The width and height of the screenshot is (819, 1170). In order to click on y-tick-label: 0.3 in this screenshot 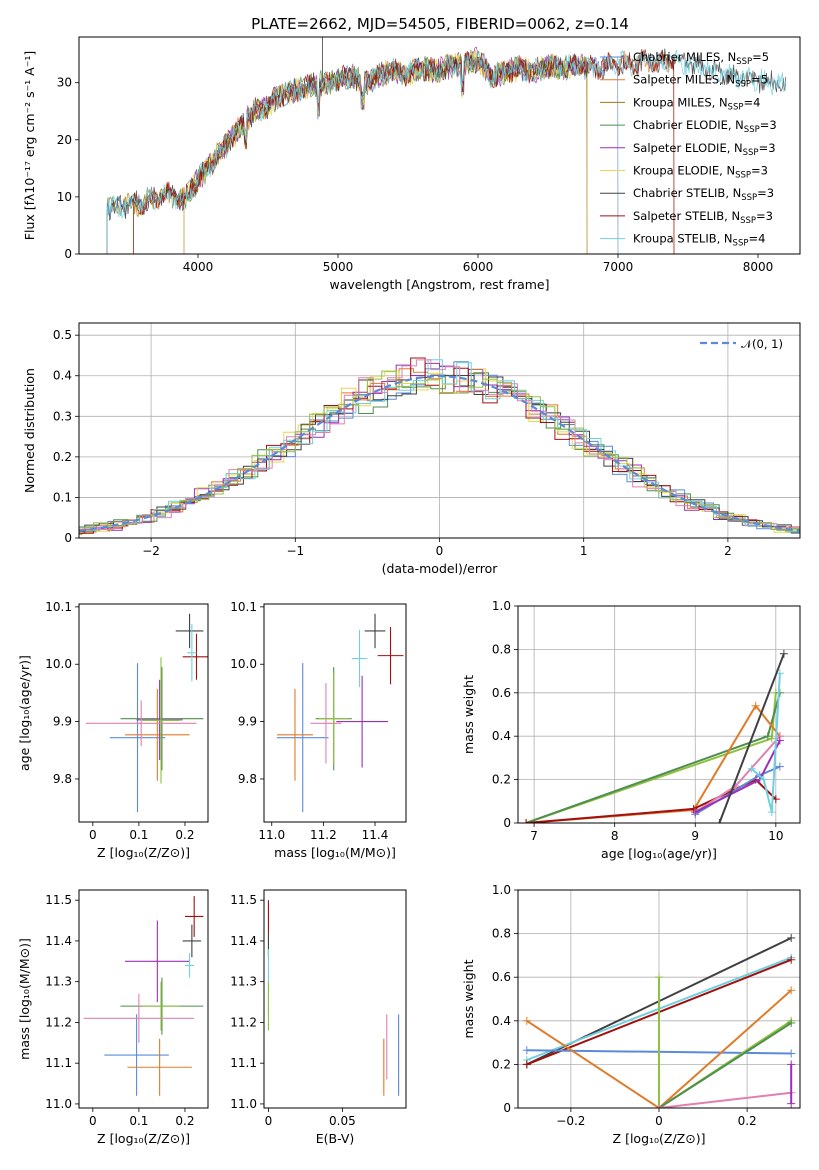, I will do `click(62, 416)`.